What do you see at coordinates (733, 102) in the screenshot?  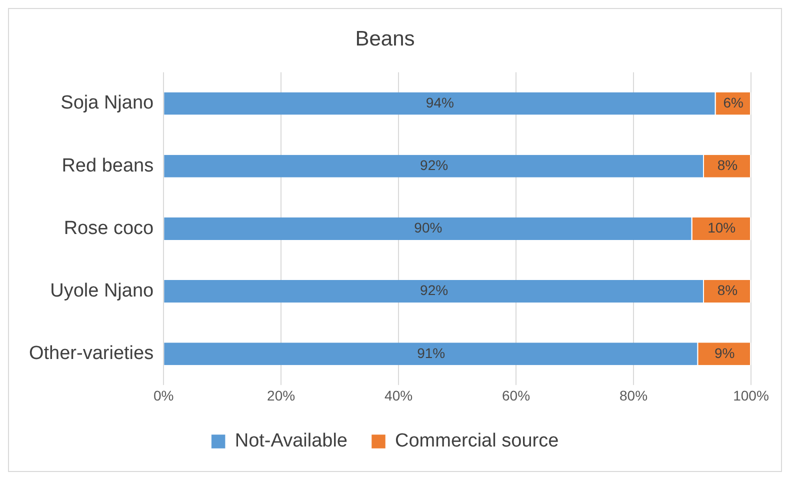 I see `data-label: 6%` at bounding box center [733, 102].